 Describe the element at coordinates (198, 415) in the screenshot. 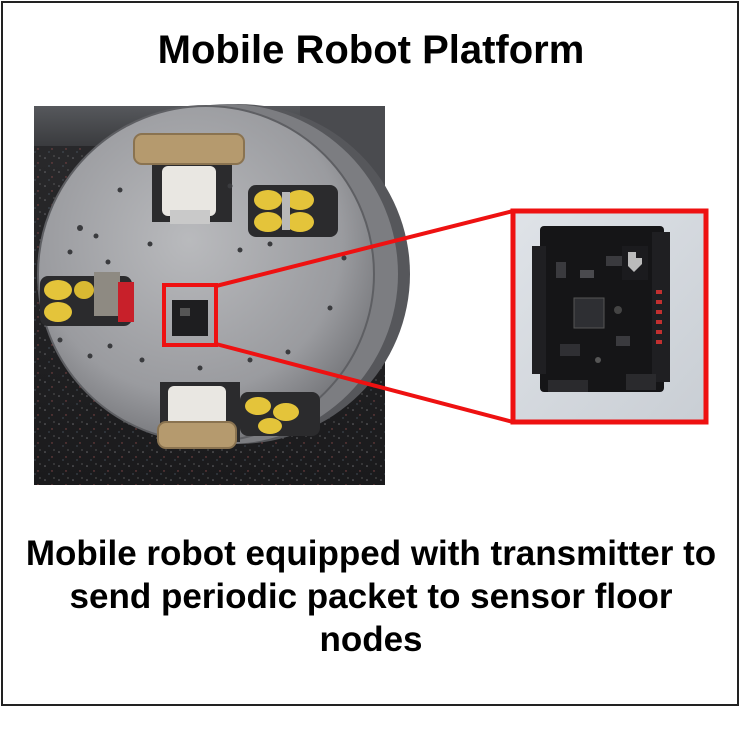

I see `rear-caster-wheel` at that location.